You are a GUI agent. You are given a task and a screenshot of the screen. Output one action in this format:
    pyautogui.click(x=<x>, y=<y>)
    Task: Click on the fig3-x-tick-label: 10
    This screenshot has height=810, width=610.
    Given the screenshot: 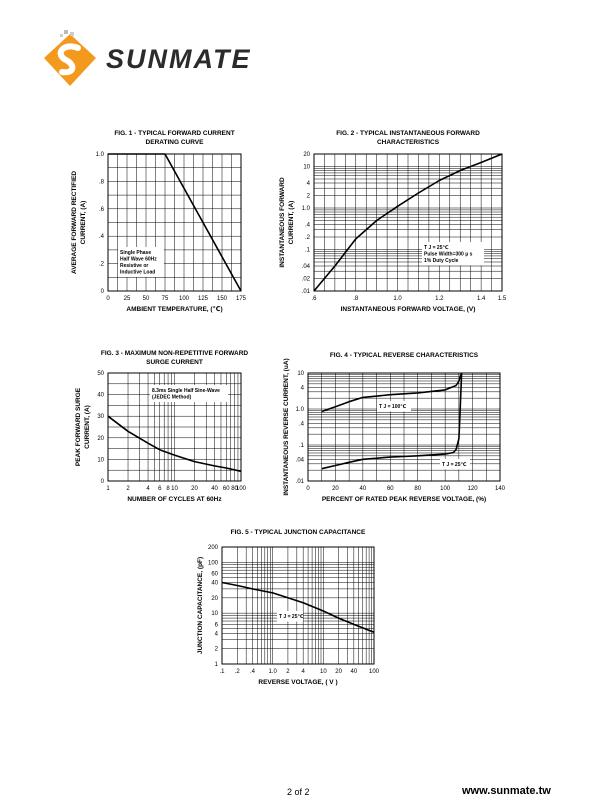 What is the action you would take?
    pyautogui.click(x=174, y=489)
    